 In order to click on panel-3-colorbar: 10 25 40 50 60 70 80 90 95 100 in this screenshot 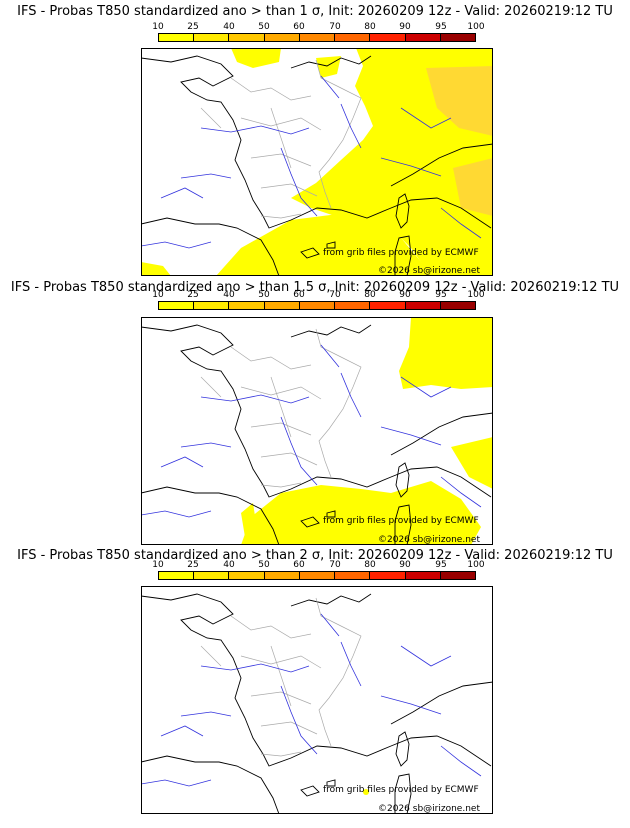, I will do `click(318, 571)`.